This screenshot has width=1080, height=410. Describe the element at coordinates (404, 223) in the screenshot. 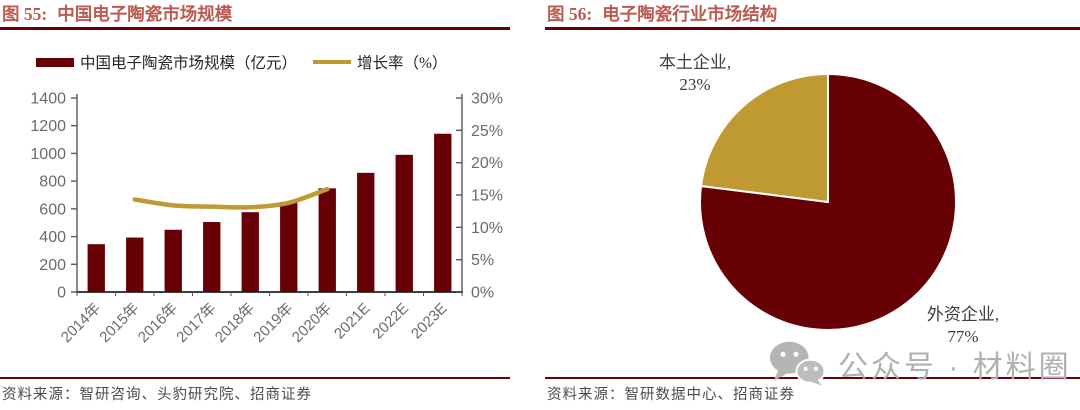

I see `bar-2022E` at that location.